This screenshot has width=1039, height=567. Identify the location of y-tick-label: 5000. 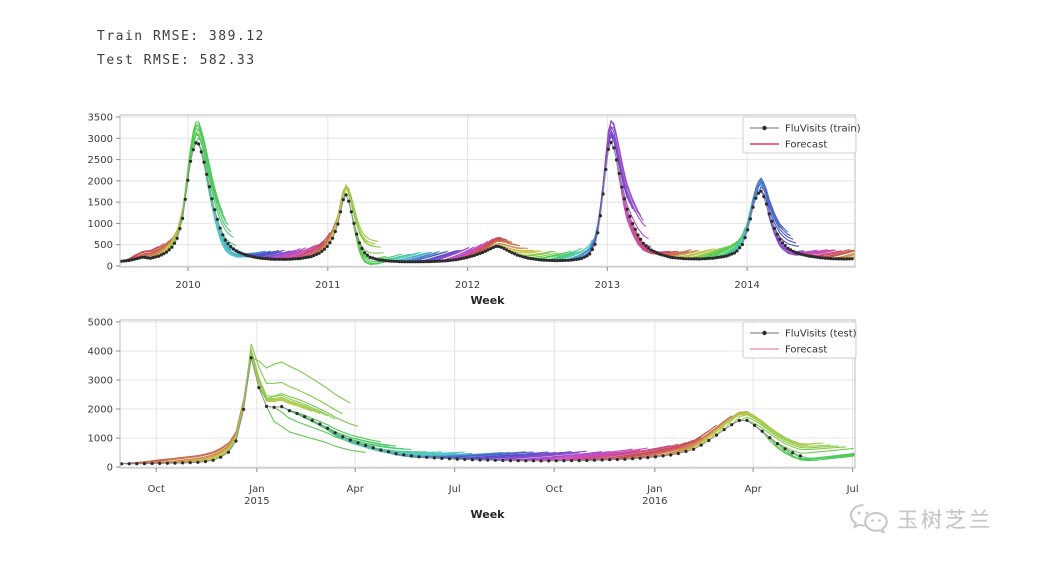
(100, 323).